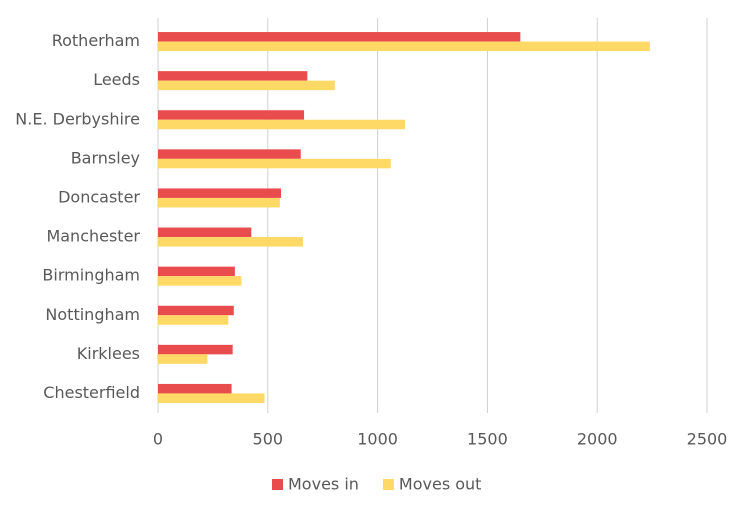 This screenshot has width=750, height=516. I want to click on legend-label: Moves in, so click(323, 484).